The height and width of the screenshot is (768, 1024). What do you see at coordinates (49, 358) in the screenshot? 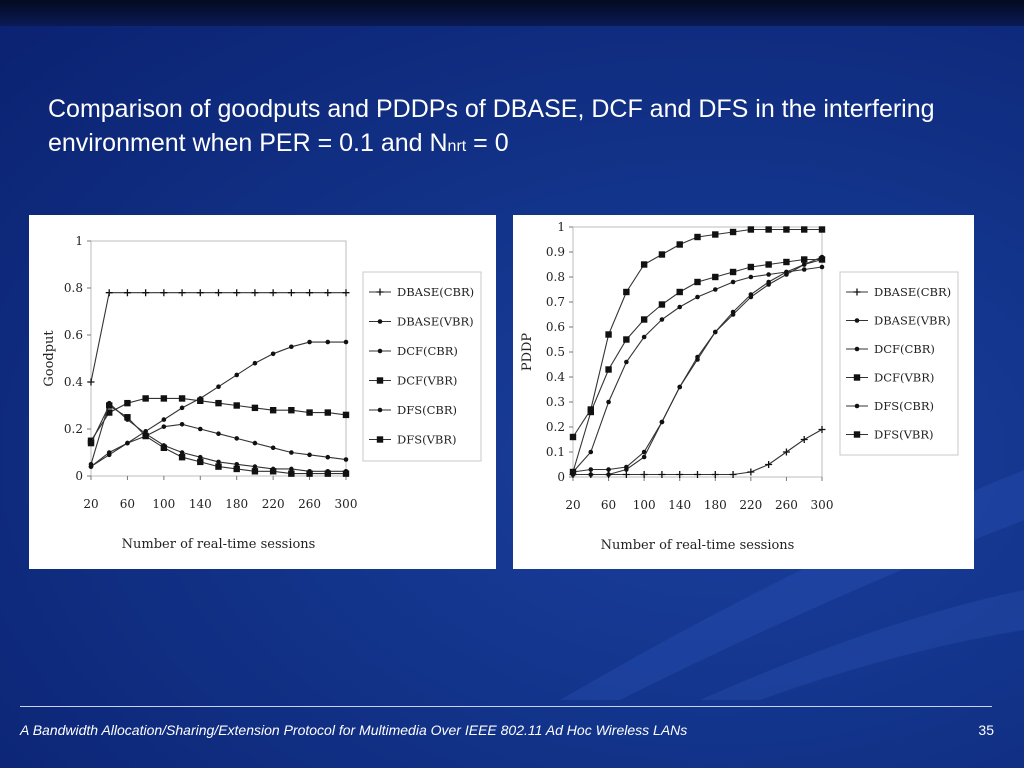
I see `goodput-y-axis-label: Goodput` at bounding box center [49, 358].